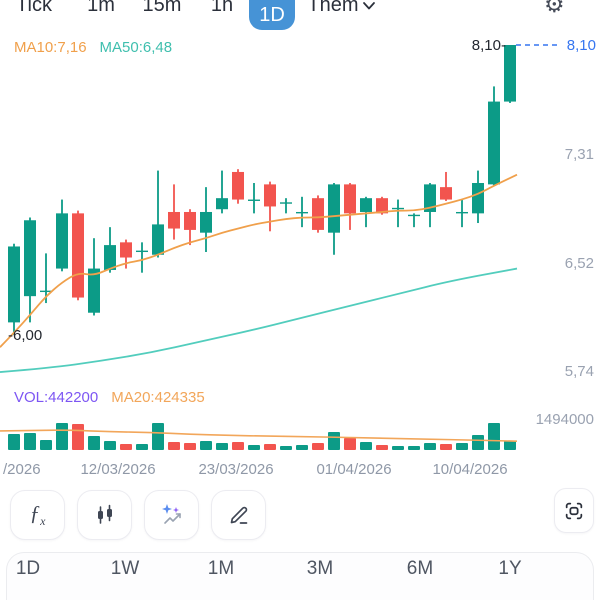 The width and height of the screenshot is (600, 600). What do you see at coordinates (488, 45) in the screenshot?
I see `high-price-marker: 8,10-` at bounding box center [488, 45].